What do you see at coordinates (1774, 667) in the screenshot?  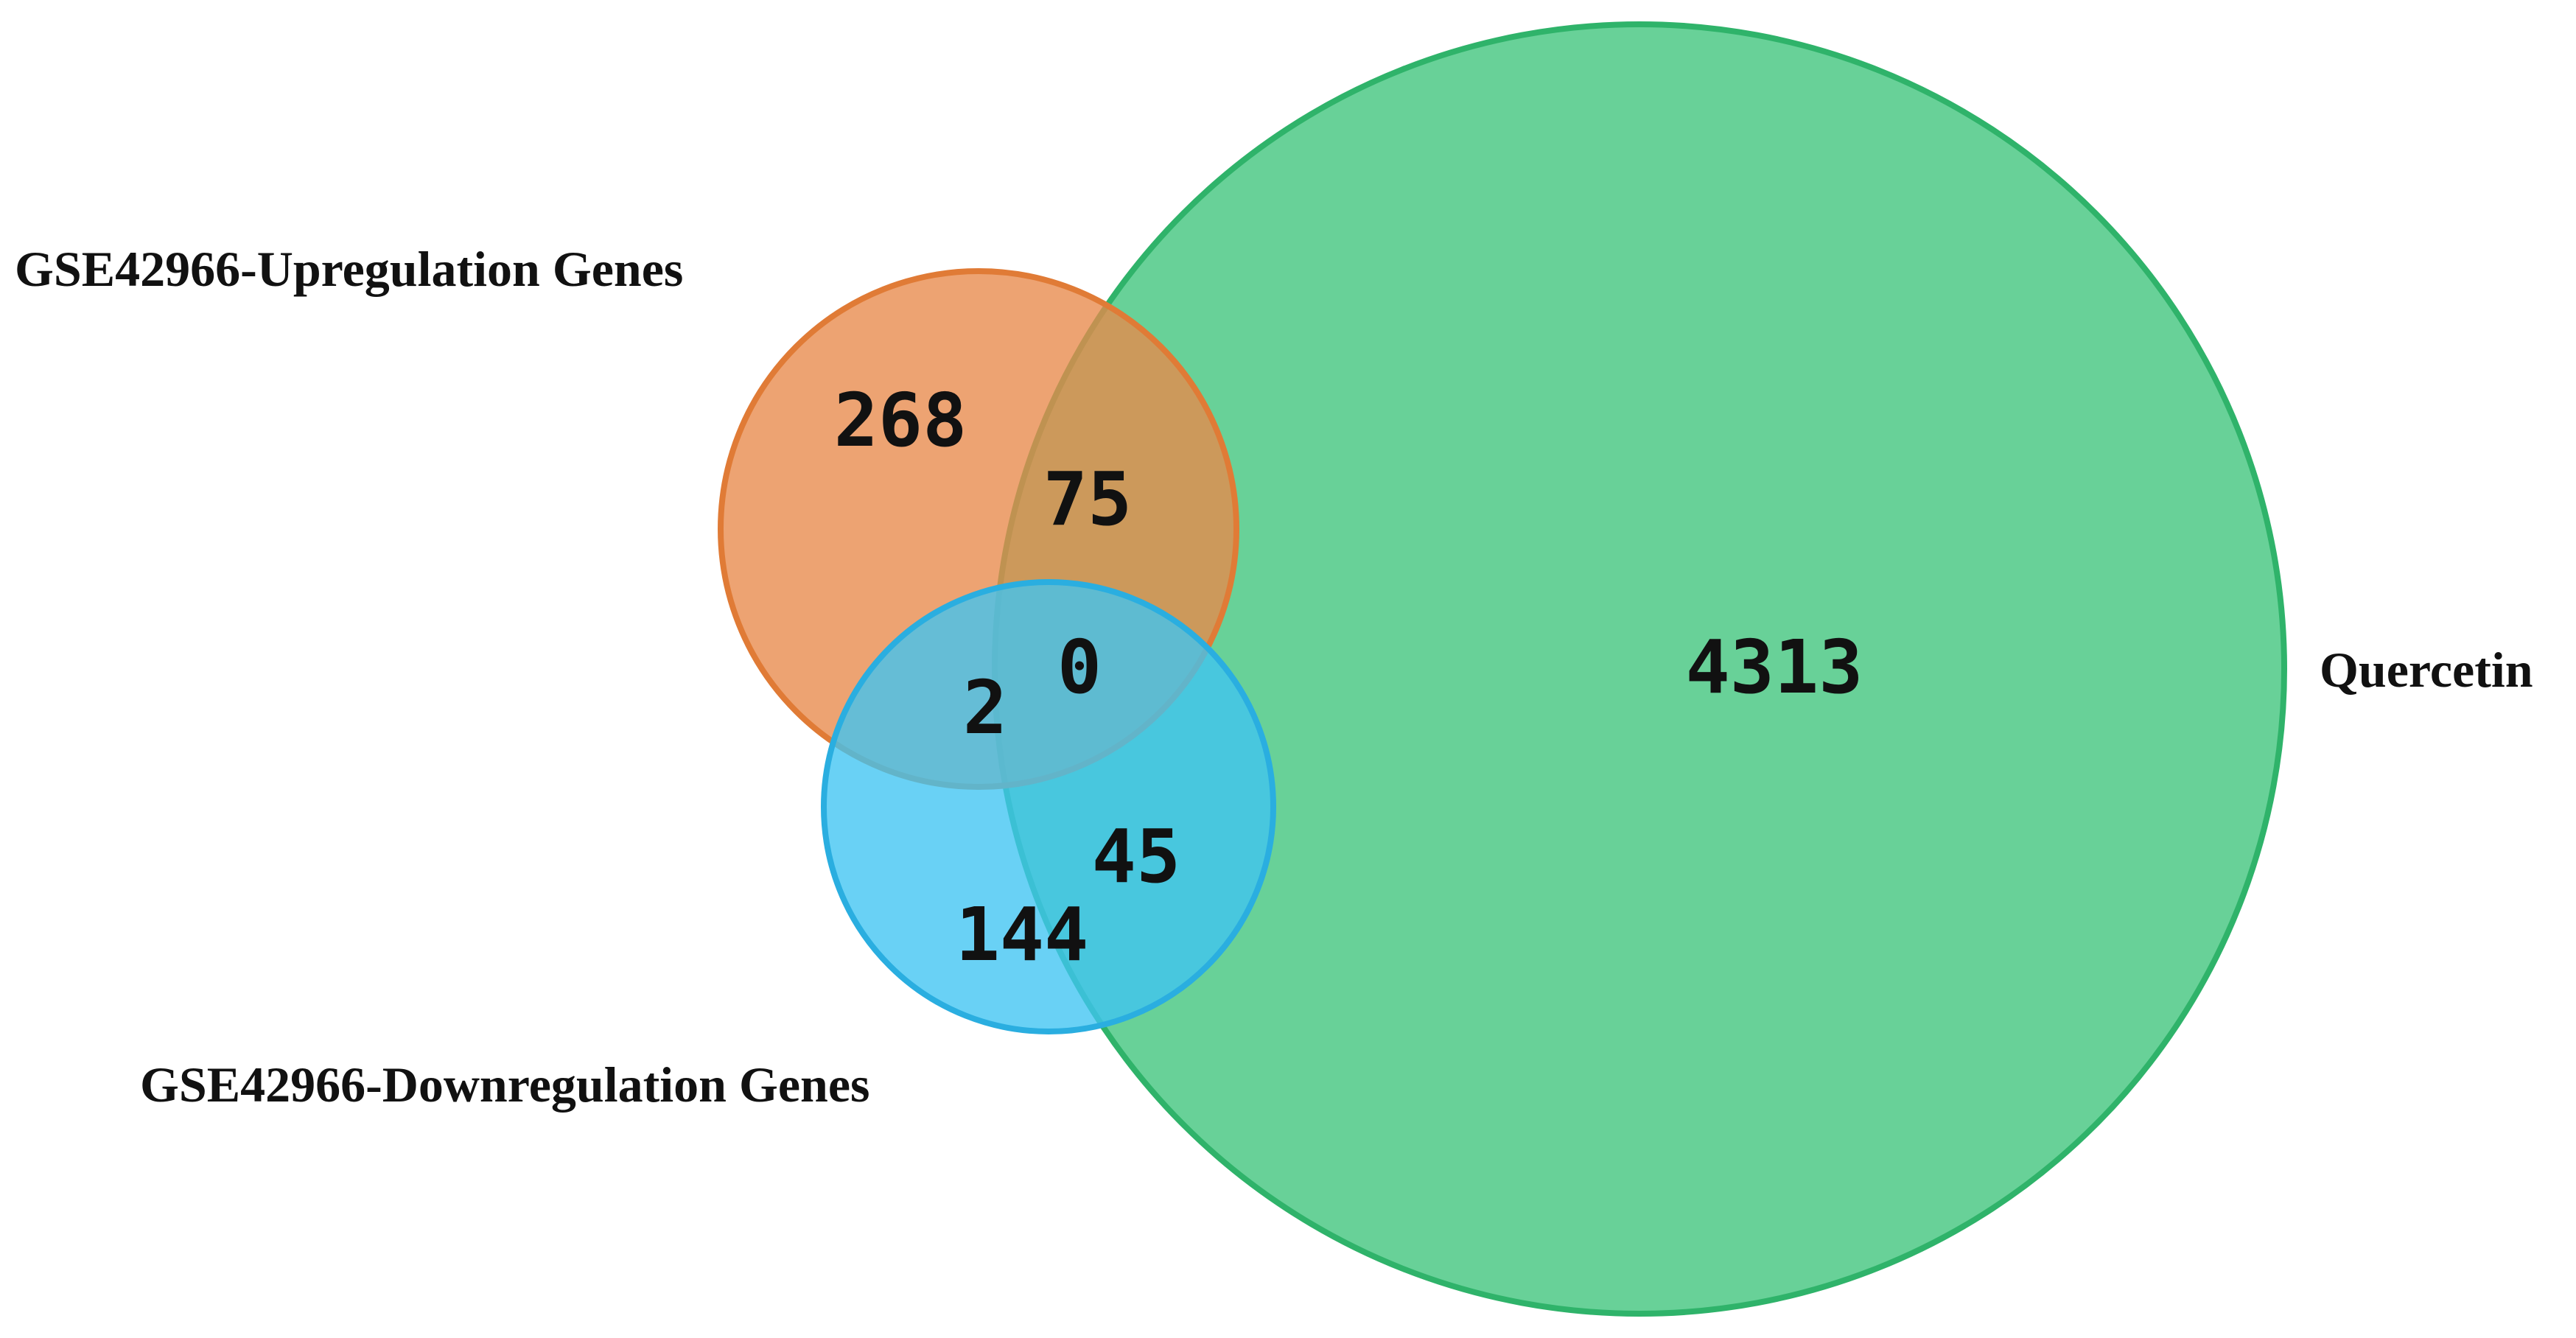 I see `count-quercetin-only: 4313` at bounding box center [1774, 667].